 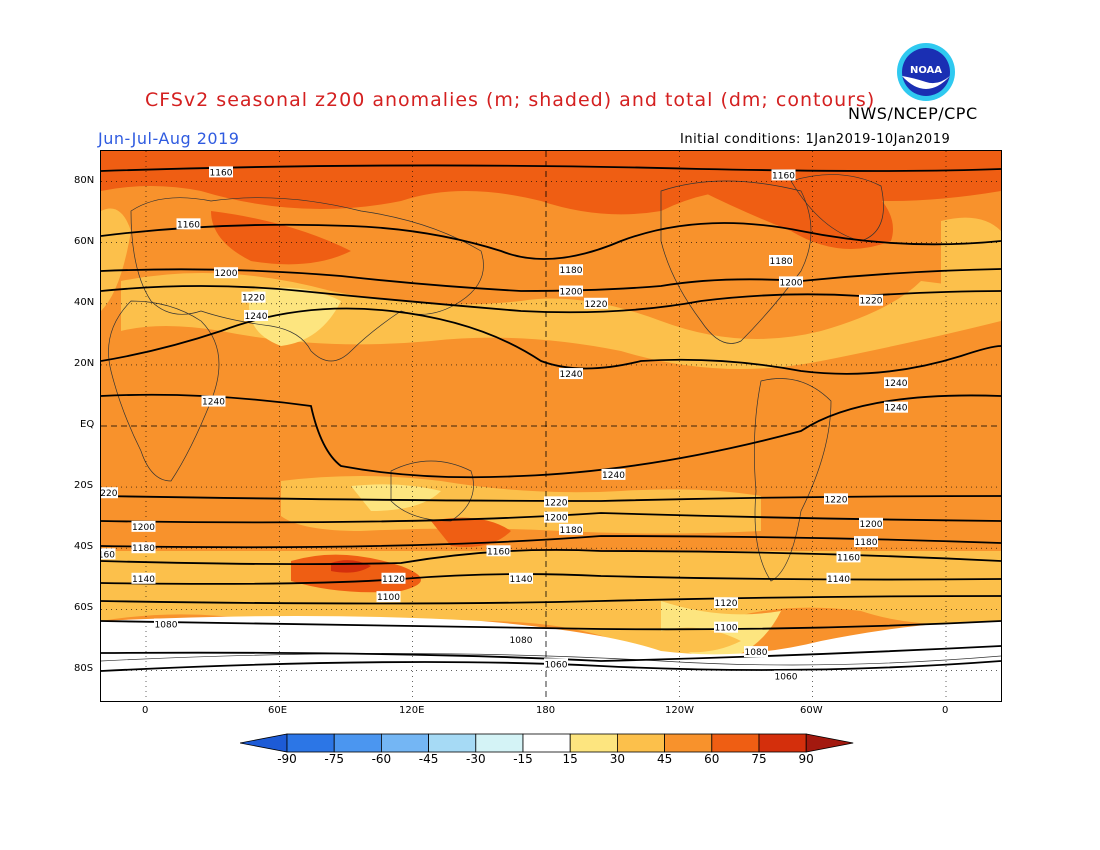 I want to click on lat-label-60n: 60N, so click(x=84, y=241).